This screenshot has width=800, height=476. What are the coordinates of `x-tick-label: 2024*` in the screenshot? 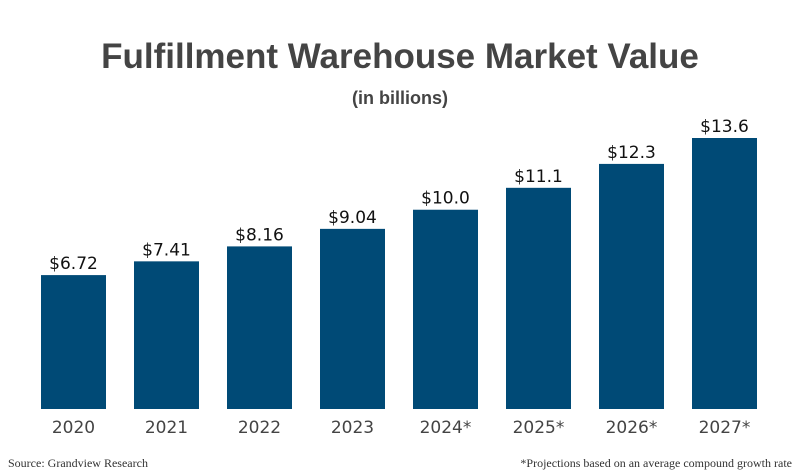 It's located at (446, 428).